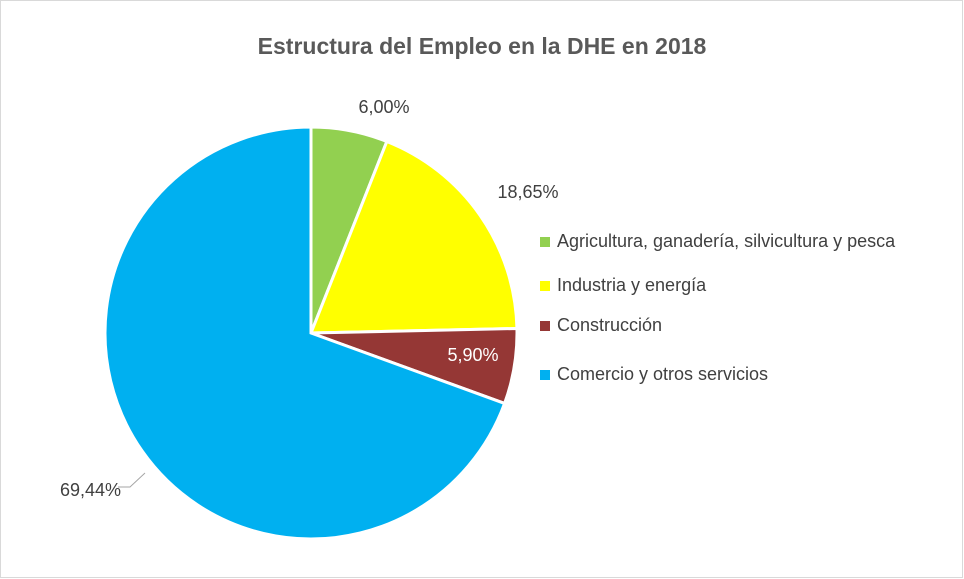 This screenshot has width=964, height=579. What do you see at coordinates (413, 237) in the screenshot?
I see `pie-slice` at bounding box center [413, 237].